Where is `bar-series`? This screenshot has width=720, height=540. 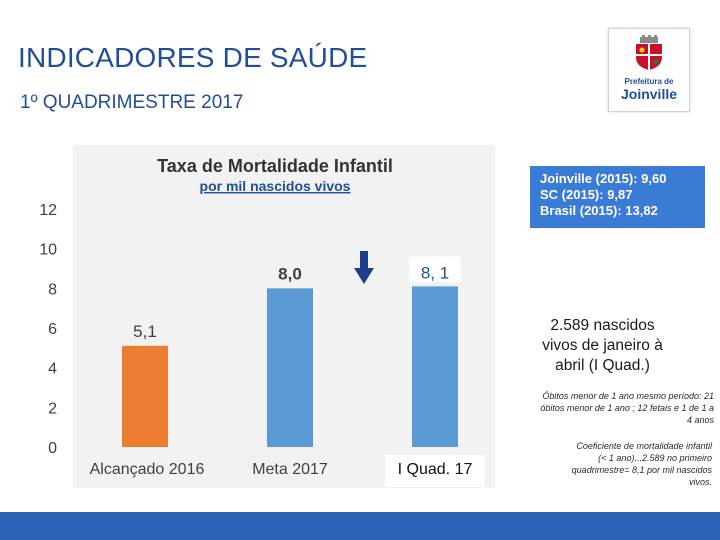
bar-series is located at coordinates (290, 366).